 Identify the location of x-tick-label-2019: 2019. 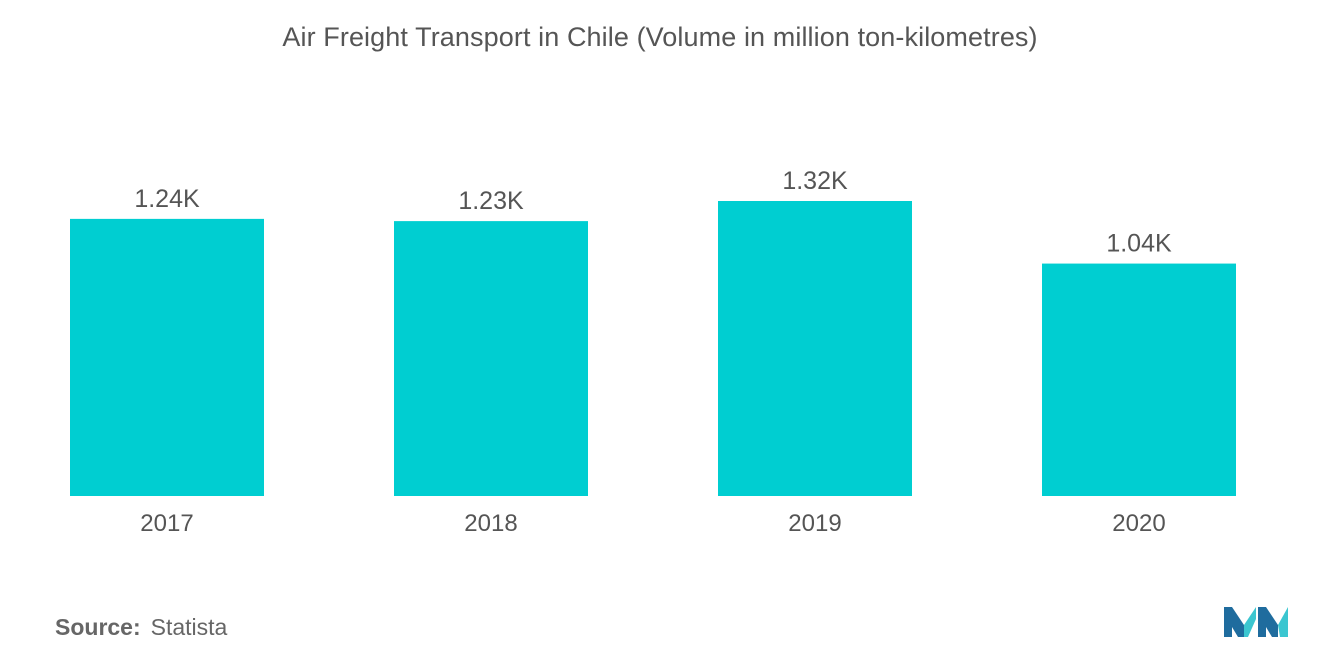
(814, 523).